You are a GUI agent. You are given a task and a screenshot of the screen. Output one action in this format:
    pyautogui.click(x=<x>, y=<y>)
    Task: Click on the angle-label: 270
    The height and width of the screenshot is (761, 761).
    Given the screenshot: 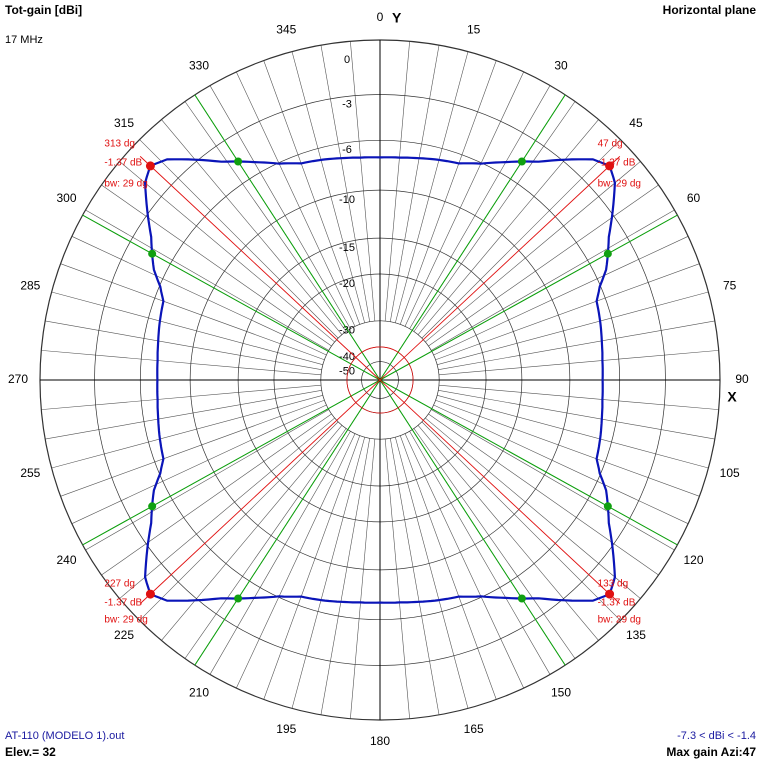 What is the action you would take?
    pyautogui.click(x=18, y=379)
    